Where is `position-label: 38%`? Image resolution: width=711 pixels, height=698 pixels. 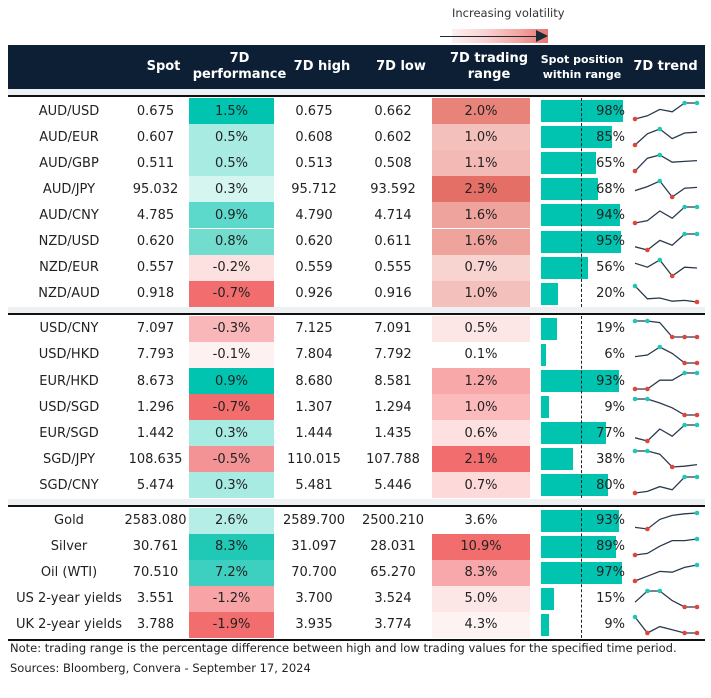
position-label: 38% is located at coordinates (610, 459).